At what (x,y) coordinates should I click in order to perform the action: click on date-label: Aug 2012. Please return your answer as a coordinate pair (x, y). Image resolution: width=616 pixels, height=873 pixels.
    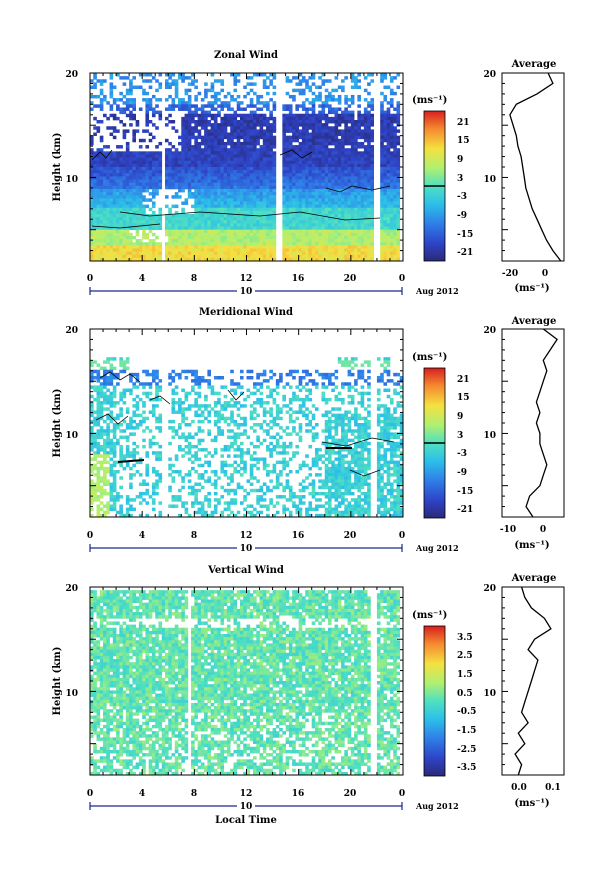
    Looking at the image, I should click on (437, 291).